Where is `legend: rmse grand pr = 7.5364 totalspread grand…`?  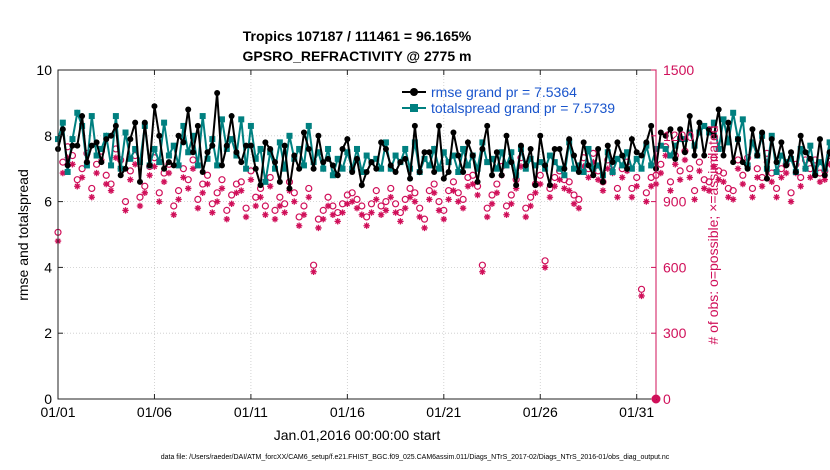
legend: rmse grand pr = 7.5364 totalspread grand… is located at coordinates (508, 100).